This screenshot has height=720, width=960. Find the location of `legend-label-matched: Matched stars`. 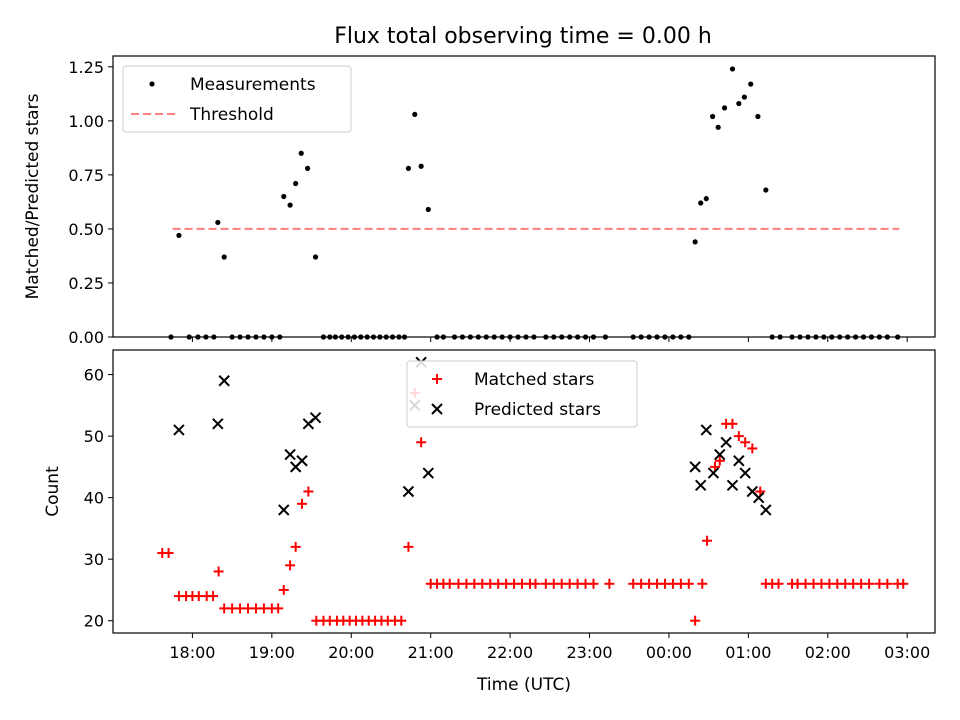

legend-label-matched: Matched stars is located at coordinates (534, 380).